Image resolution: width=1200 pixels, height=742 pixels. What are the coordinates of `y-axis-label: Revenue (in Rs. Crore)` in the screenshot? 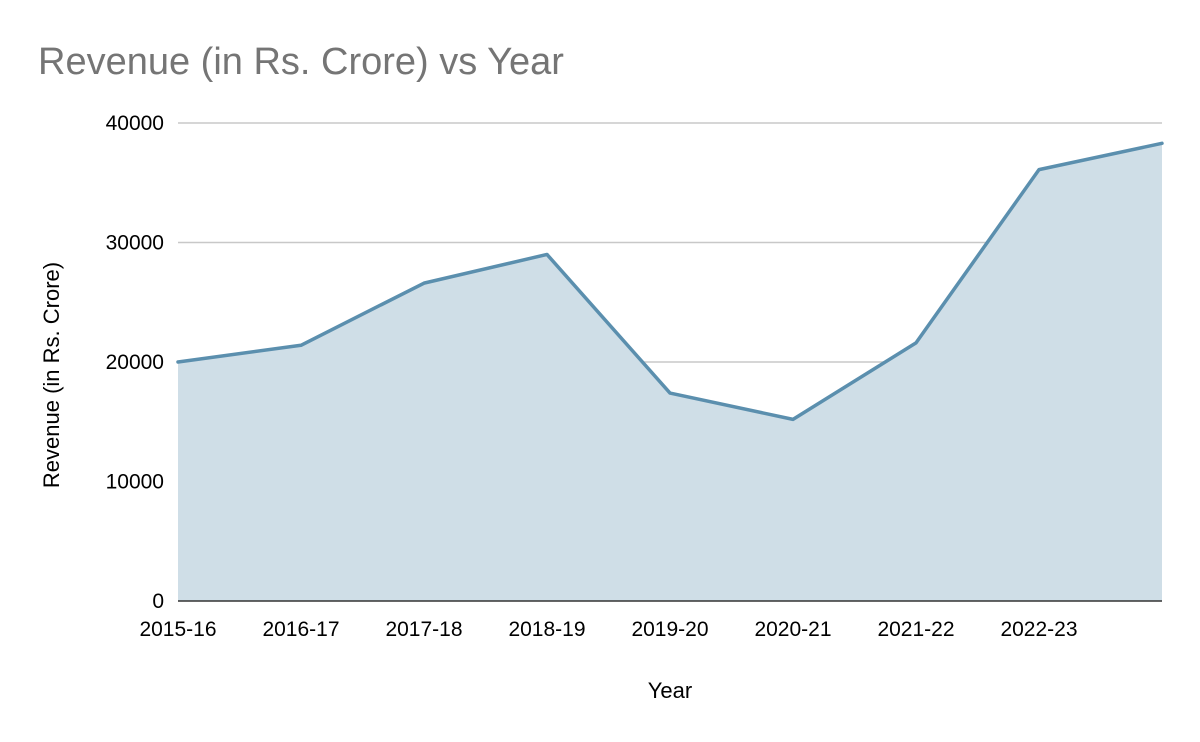 It's located at (51, 375).